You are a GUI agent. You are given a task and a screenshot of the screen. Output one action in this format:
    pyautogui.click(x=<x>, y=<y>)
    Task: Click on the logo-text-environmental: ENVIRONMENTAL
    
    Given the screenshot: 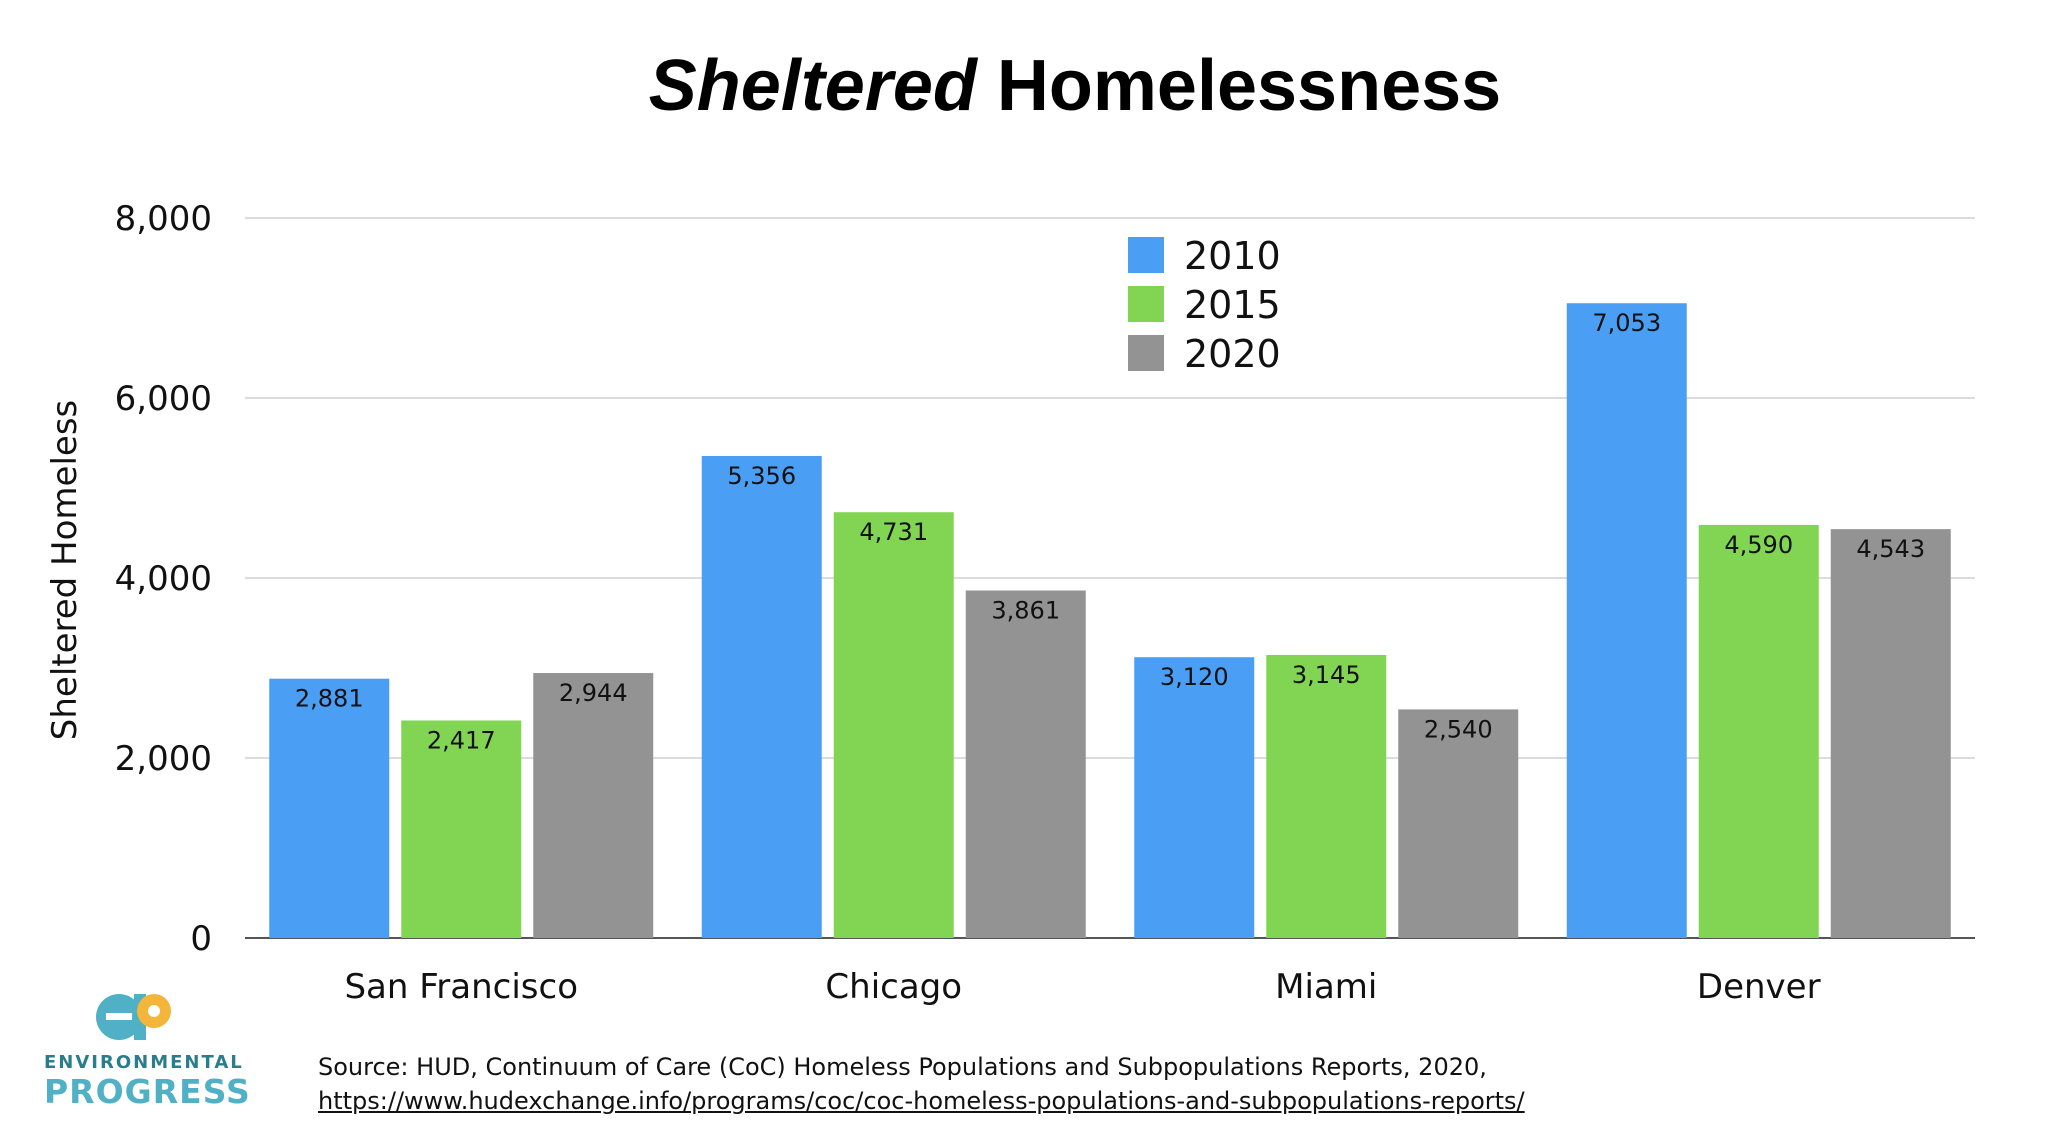 What is the action you would take?
    pyautogui.click(x=144, y=1062)
    